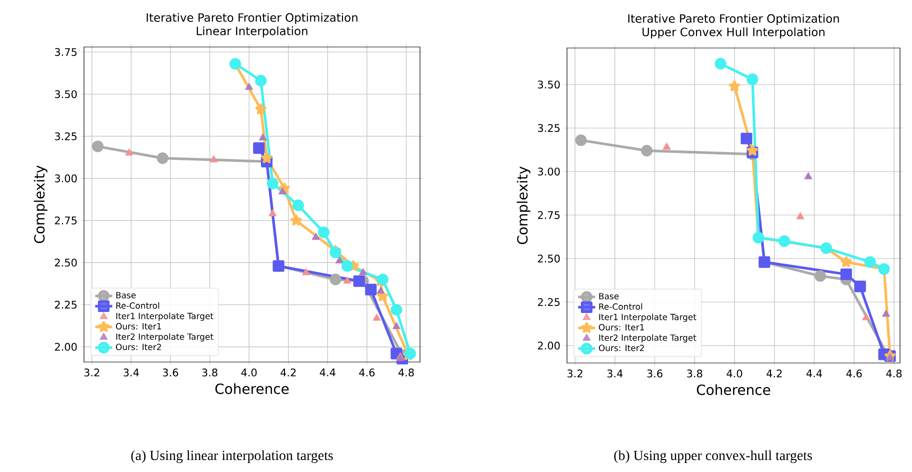 This screenshot has height=472, width=912. I want to click on y-tick-label: 3.75, so click(65, 52).